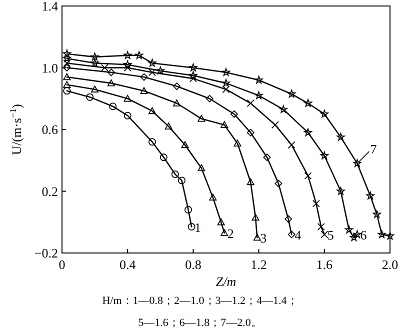 This screenshot has height=334, width=400. Describe the element at coordinates (298, 234) in the screenshot. I see `annotation: 4` at that location.